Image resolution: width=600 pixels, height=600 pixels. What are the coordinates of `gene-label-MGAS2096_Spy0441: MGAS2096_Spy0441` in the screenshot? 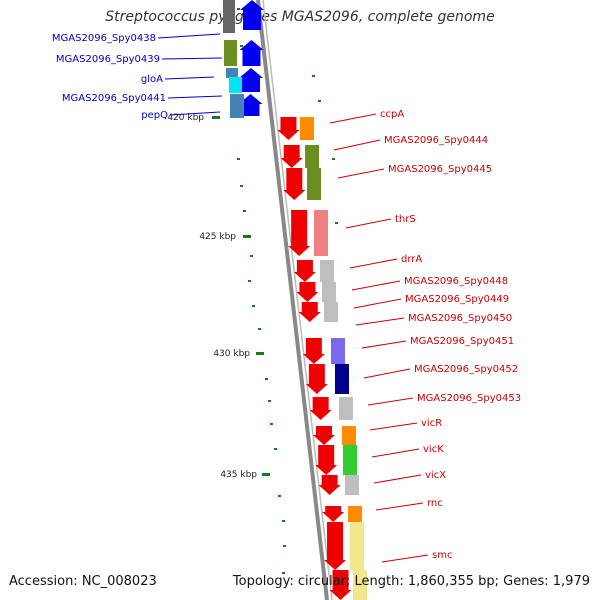 It's located at (114, 98).